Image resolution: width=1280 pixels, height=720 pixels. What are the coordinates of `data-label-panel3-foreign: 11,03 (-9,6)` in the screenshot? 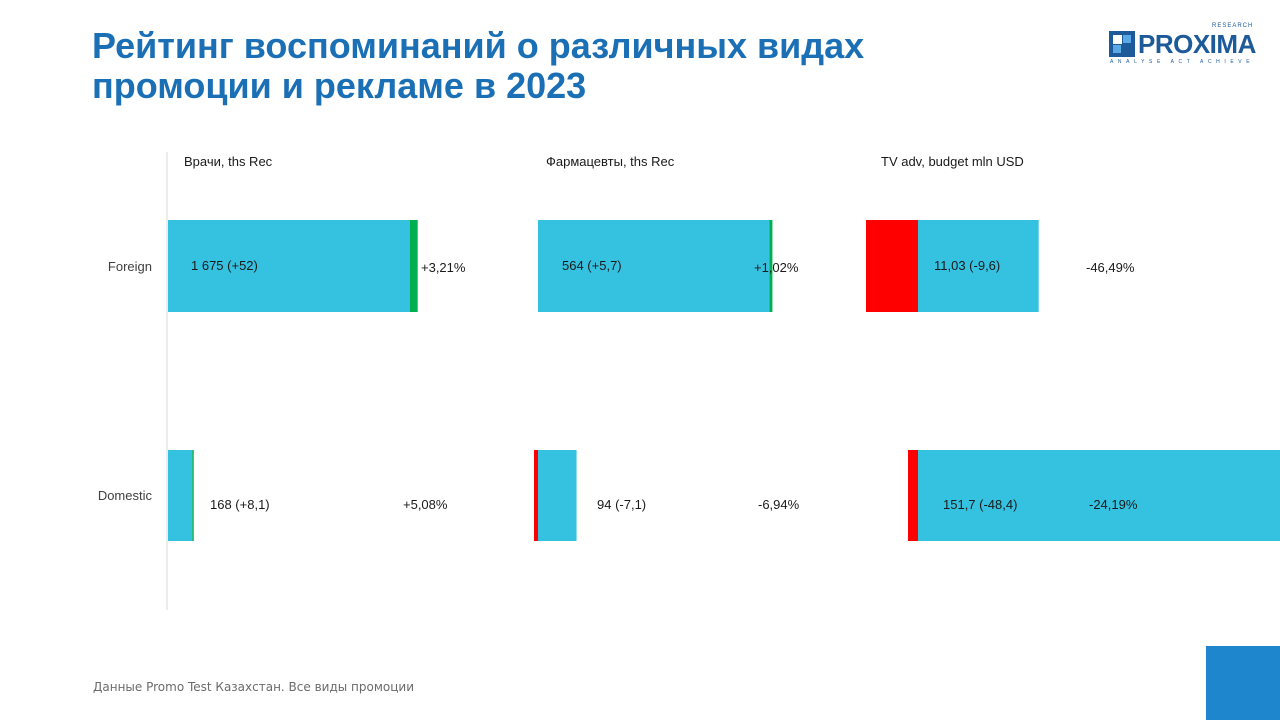 It's located at (967, 265).